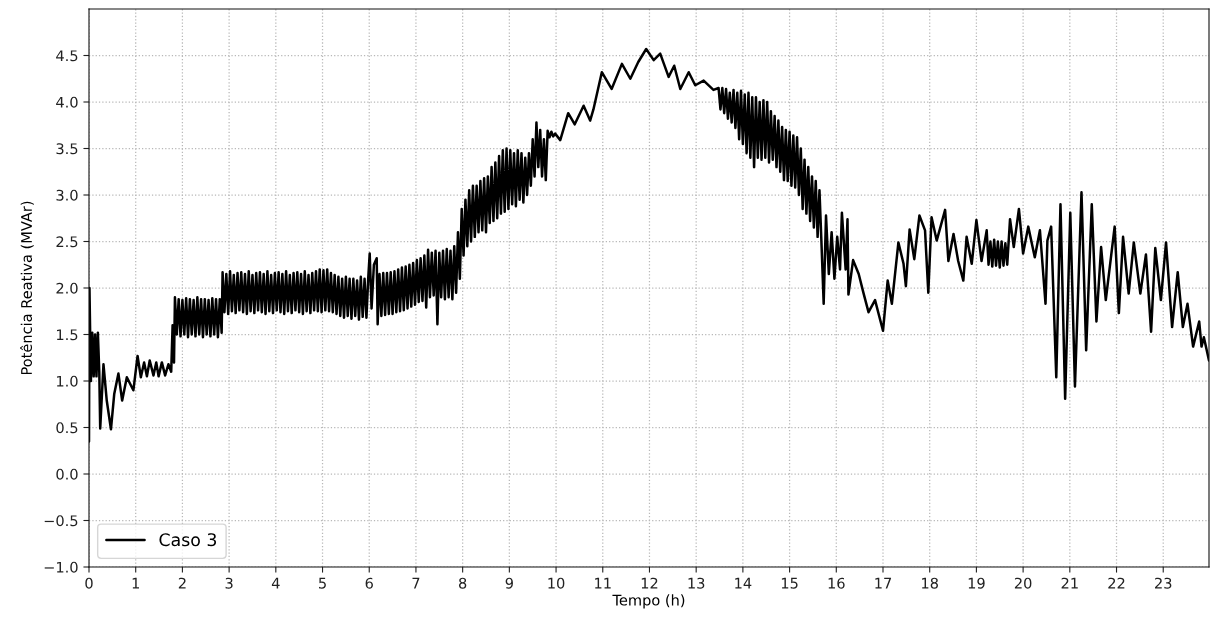 The width and height of the screenshot is (1211, 617). What do you see at coordinates (61, 567) in the screenshot?
I see `y-tick-label: −1.0` at bounding box center [61, 567].